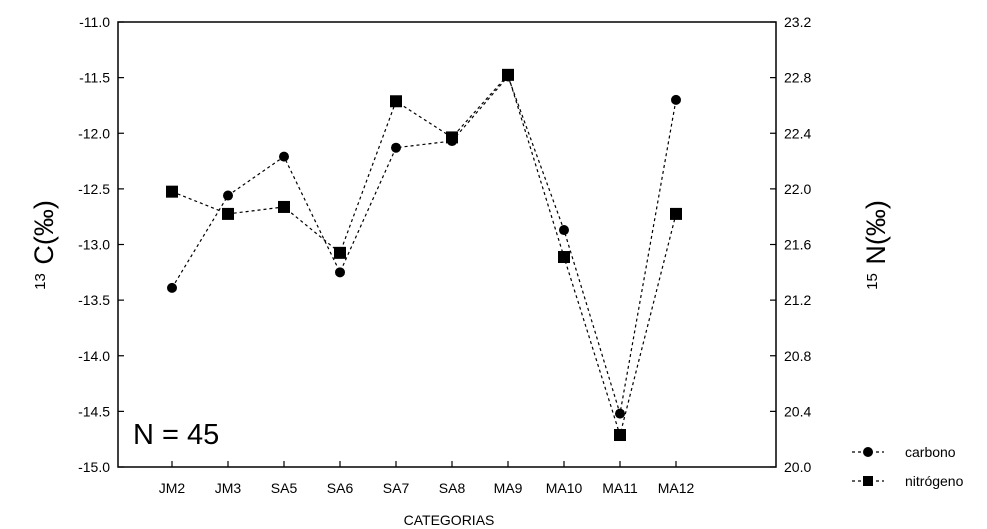  I want to click on right-tick-label: 22.0, so click(797, 189).